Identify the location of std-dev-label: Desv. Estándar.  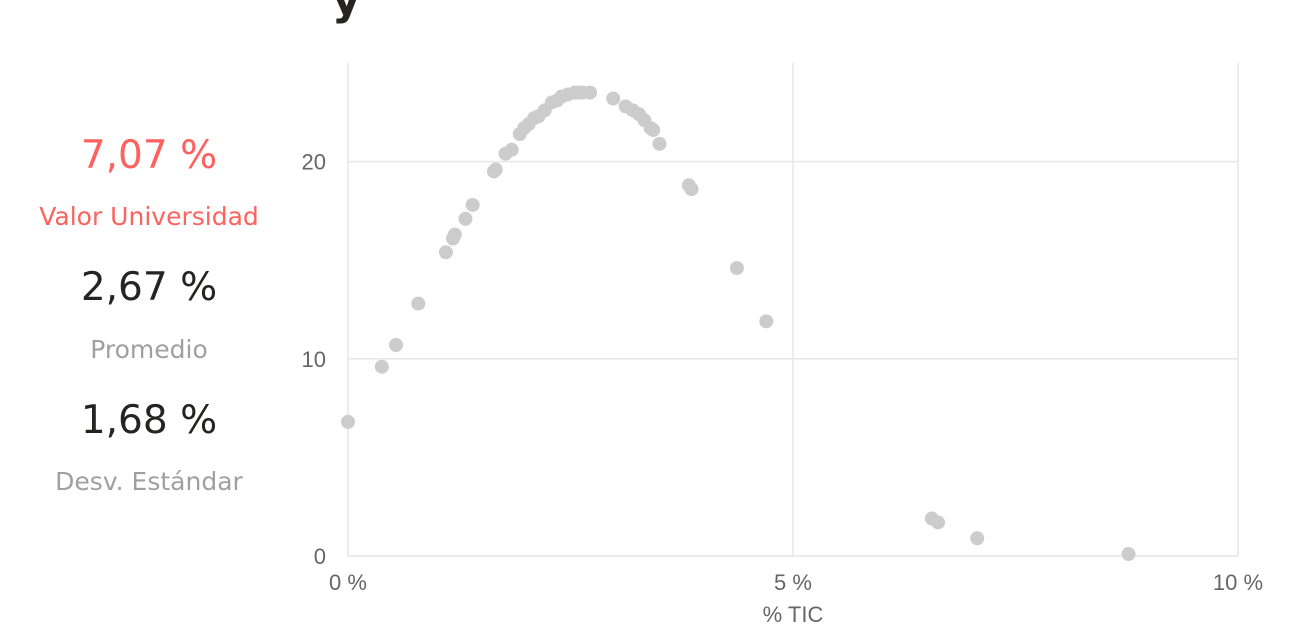
(149, 481).